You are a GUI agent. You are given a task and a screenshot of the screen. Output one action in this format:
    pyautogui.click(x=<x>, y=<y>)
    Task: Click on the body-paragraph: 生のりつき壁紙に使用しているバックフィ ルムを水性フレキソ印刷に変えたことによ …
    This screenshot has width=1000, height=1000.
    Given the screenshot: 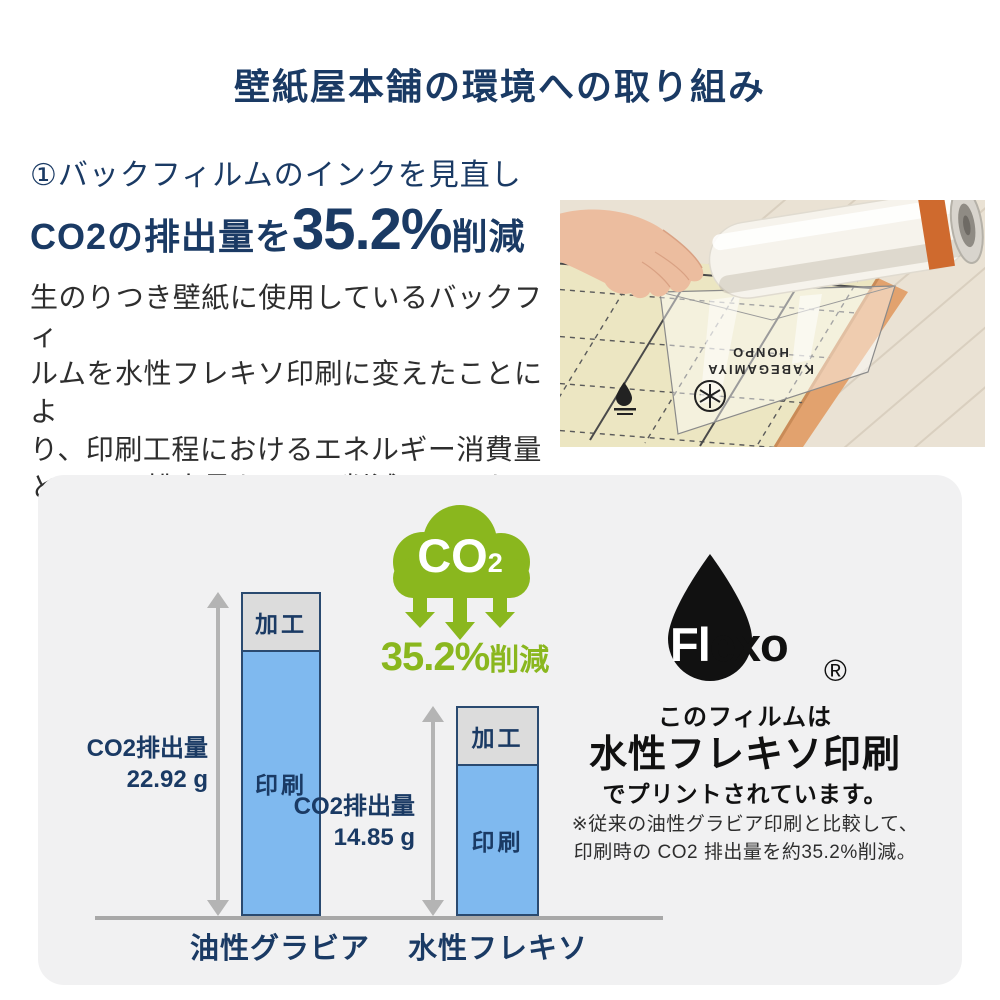 What is the action you would take?
    pyautogui.click(x=290, y=393)
    